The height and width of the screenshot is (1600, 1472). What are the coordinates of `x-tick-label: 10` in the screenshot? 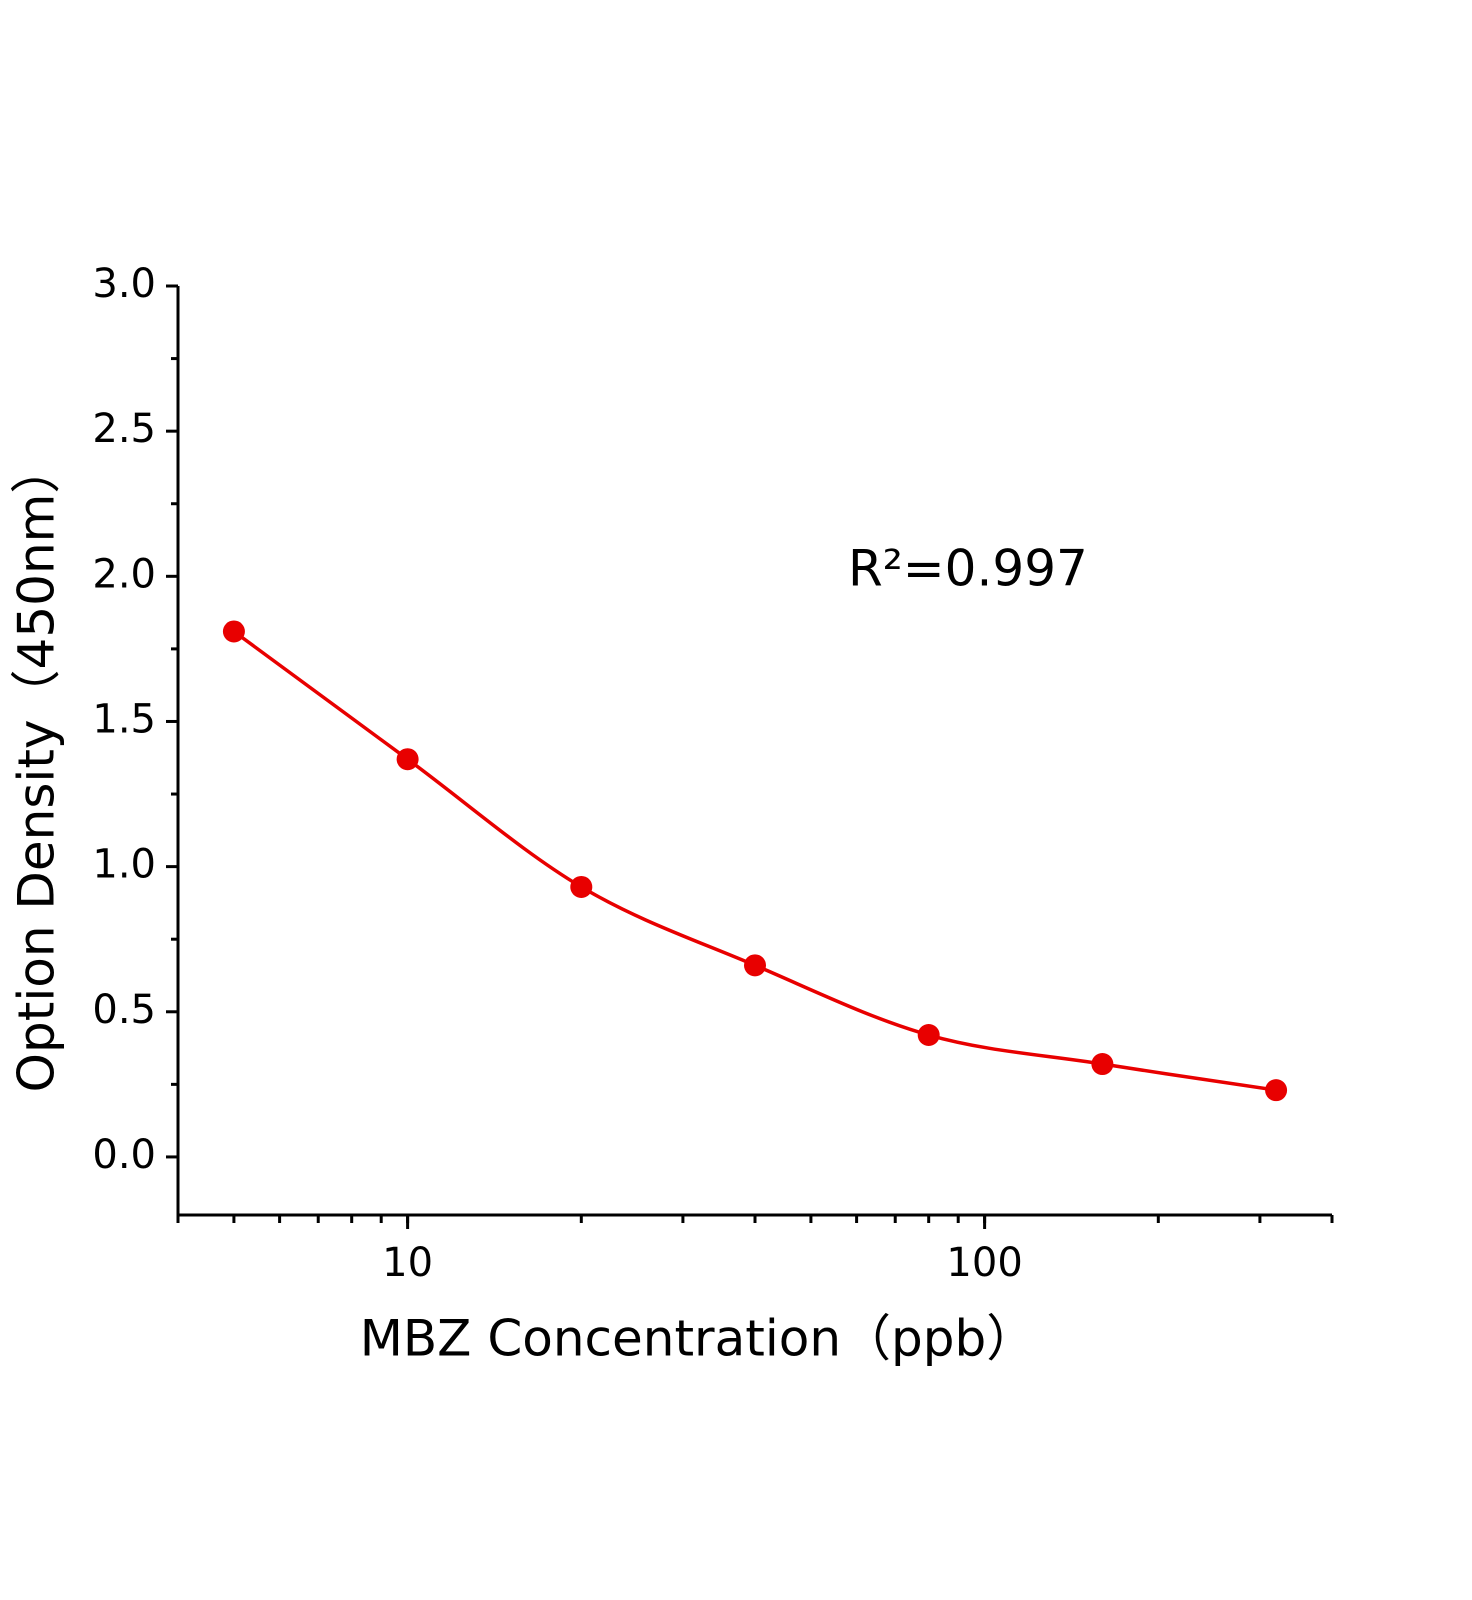 It's located at (407, 1263).